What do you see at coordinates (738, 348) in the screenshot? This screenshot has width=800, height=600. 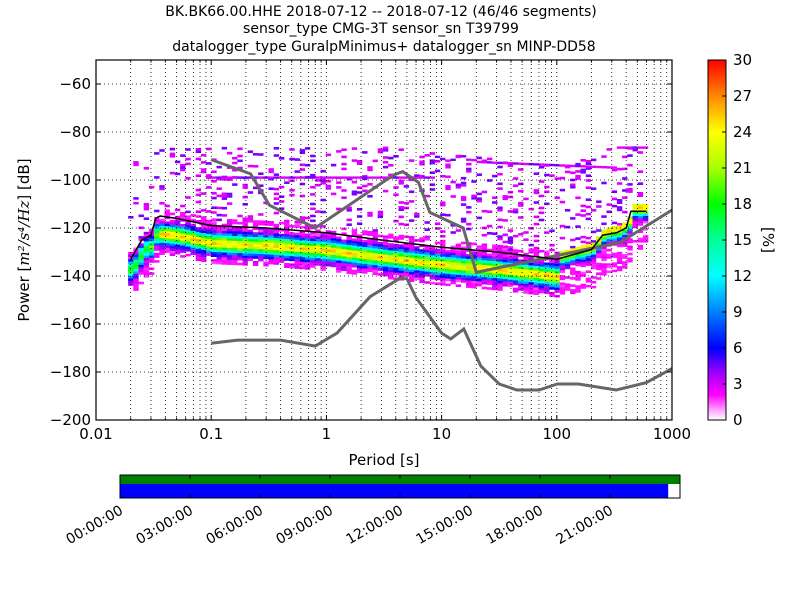 I see `colorbar-tick-label: 6` at bounding box center [738, 348].